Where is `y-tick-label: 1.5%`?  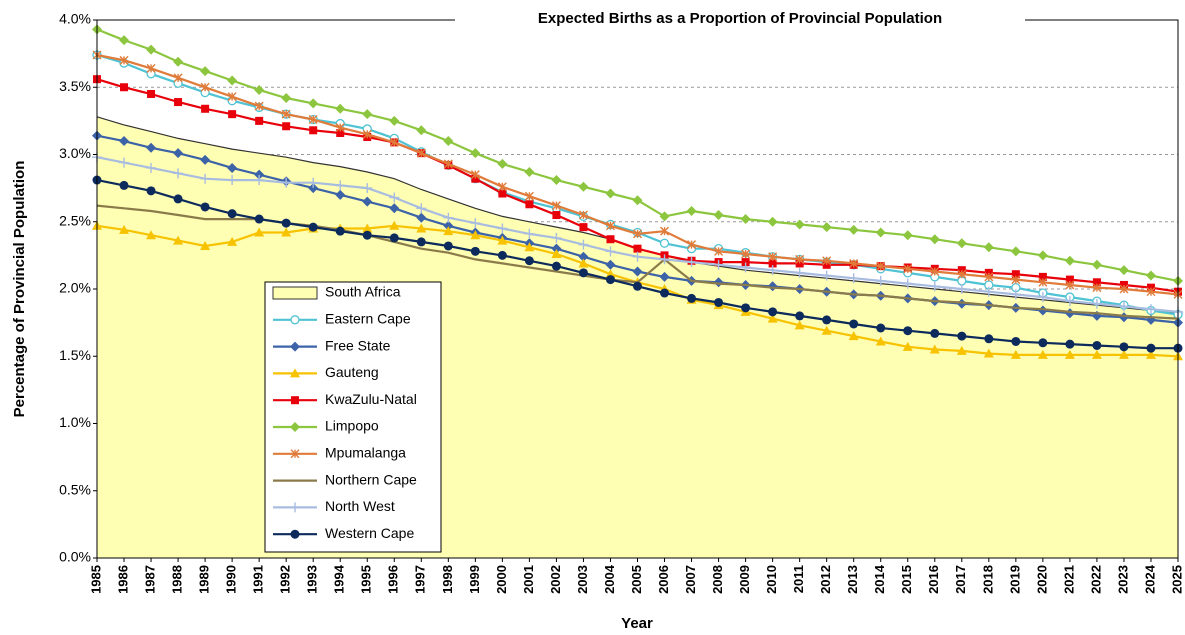 y-tick-label: 1.5% is located at coordinates (75, 355).